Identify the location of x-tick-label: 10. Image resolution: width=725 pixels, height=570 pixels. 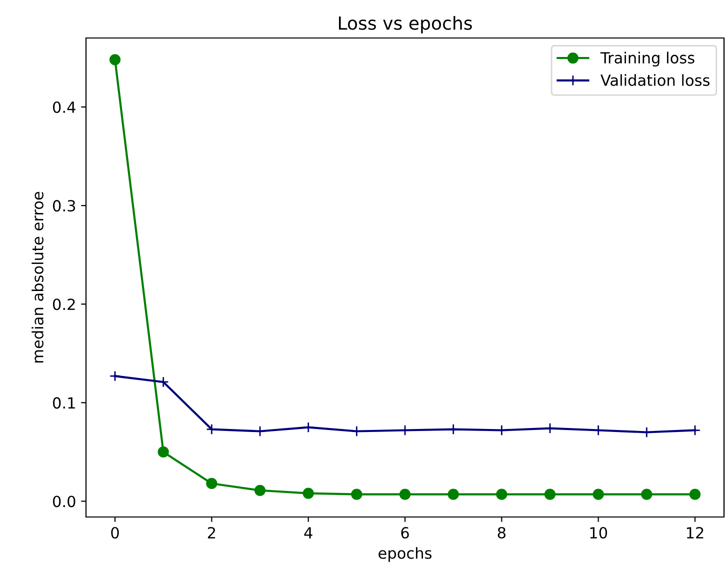
(599, 532).